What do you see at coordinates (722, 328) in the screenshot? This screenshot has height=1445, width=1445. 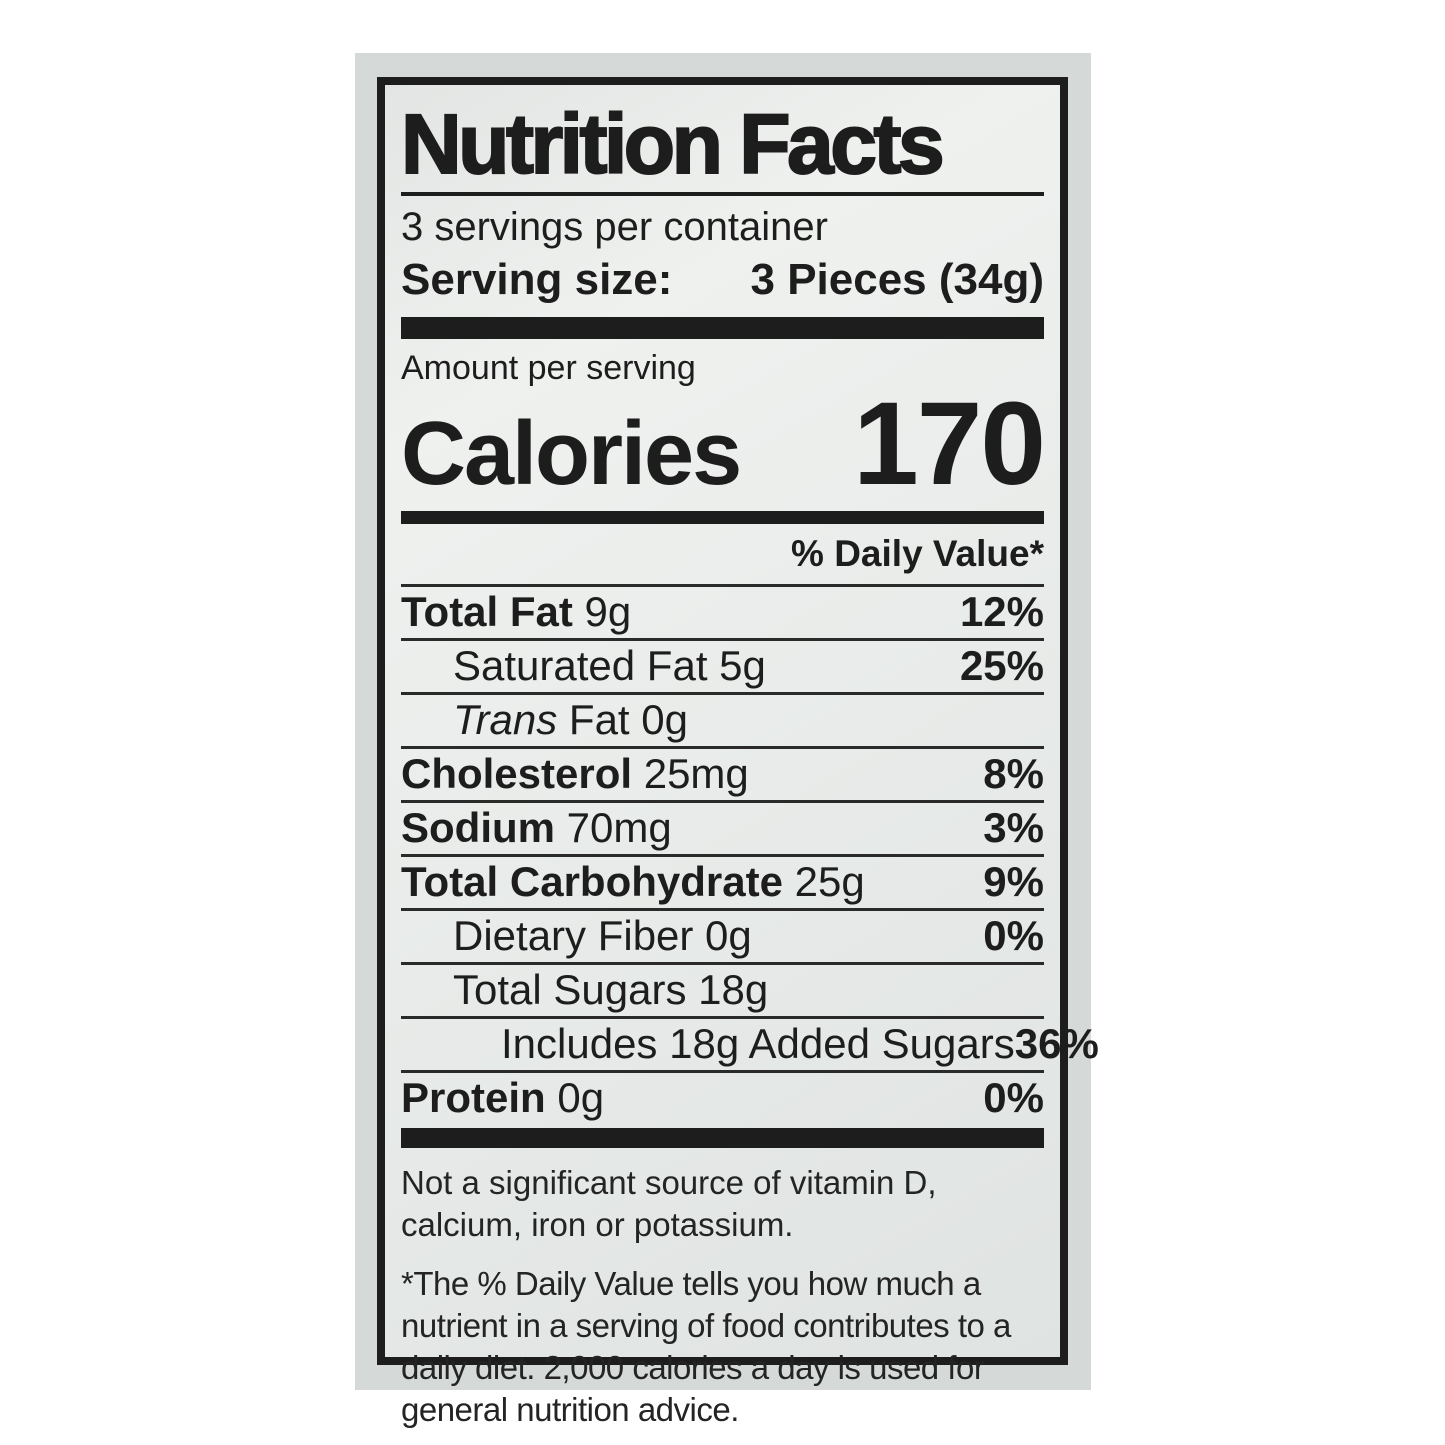 I see `section-divider-bar` at bounding box center [722, 328].